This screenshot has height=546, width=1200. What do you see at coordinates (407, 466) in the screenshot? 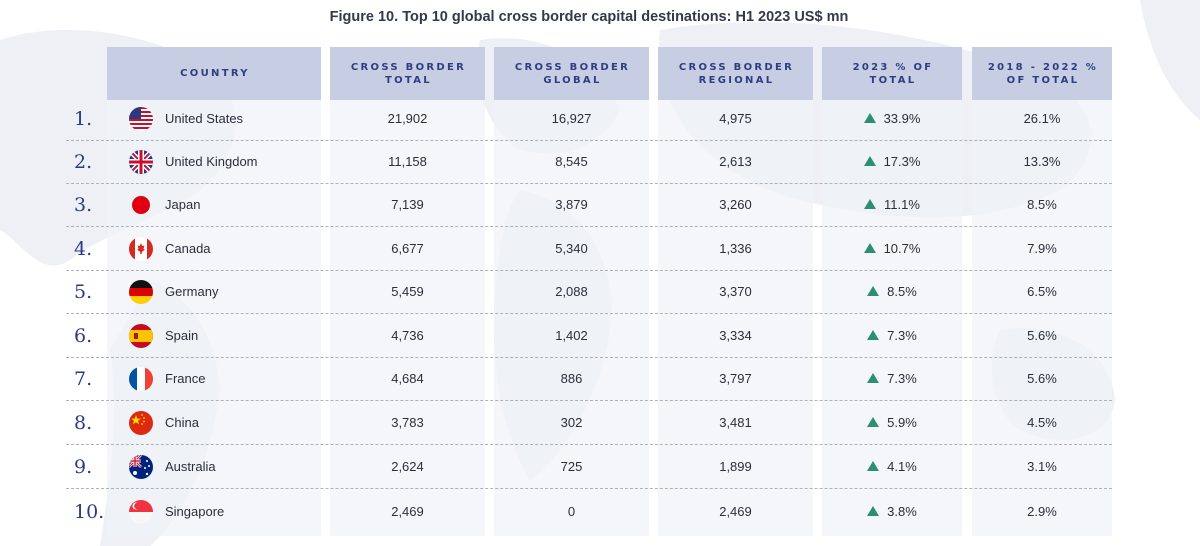
I see `cell-cross-border-total: 2,624` at bounding box center [407, 466].